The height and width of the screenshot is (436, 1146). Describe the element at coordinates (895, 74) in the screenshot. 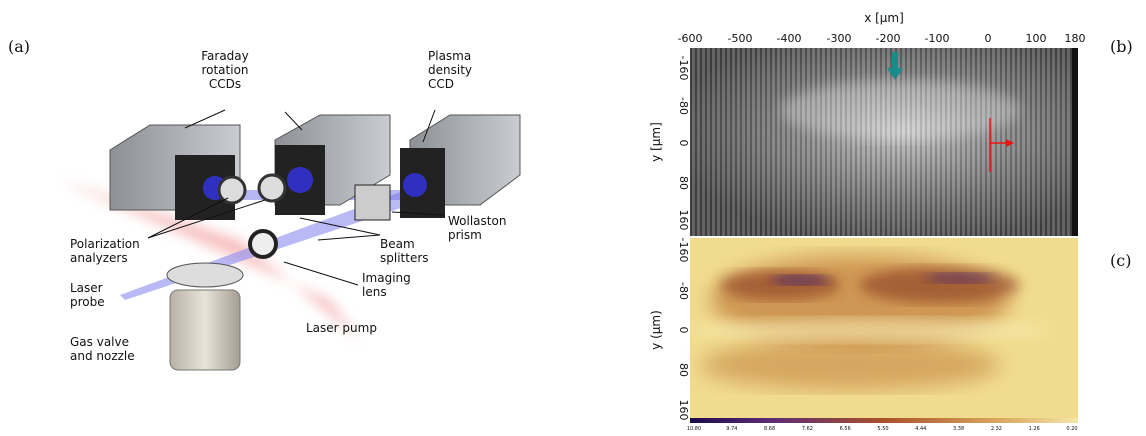

I see `gas-flow-arrow` at that location.